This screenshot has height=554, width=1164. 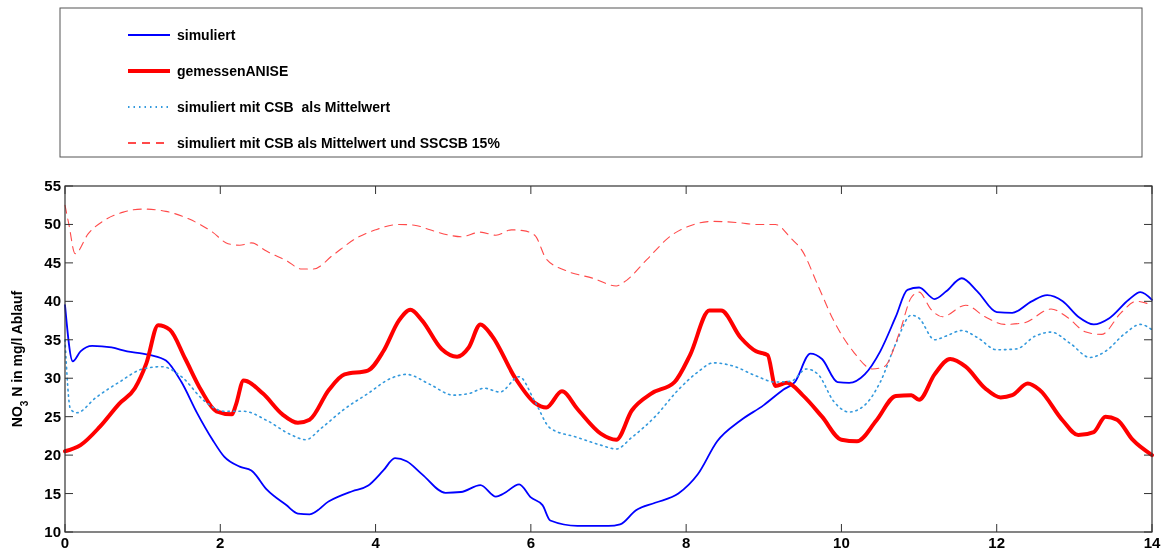 I want to click on y-tick-label: 55, so click(x=52, y=185).